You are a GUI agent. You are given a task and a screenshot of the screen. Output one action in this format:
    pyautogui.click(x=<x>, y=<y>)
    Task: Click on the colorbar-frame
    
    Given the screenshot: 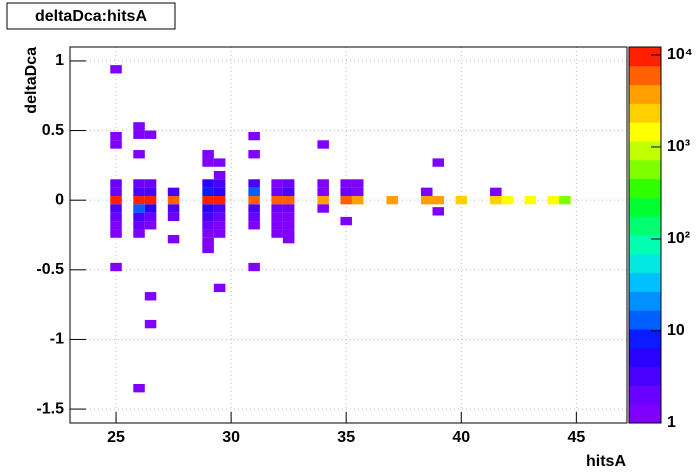 What is the action you would take?
    pyautogui.click(x=645, y=235)
    